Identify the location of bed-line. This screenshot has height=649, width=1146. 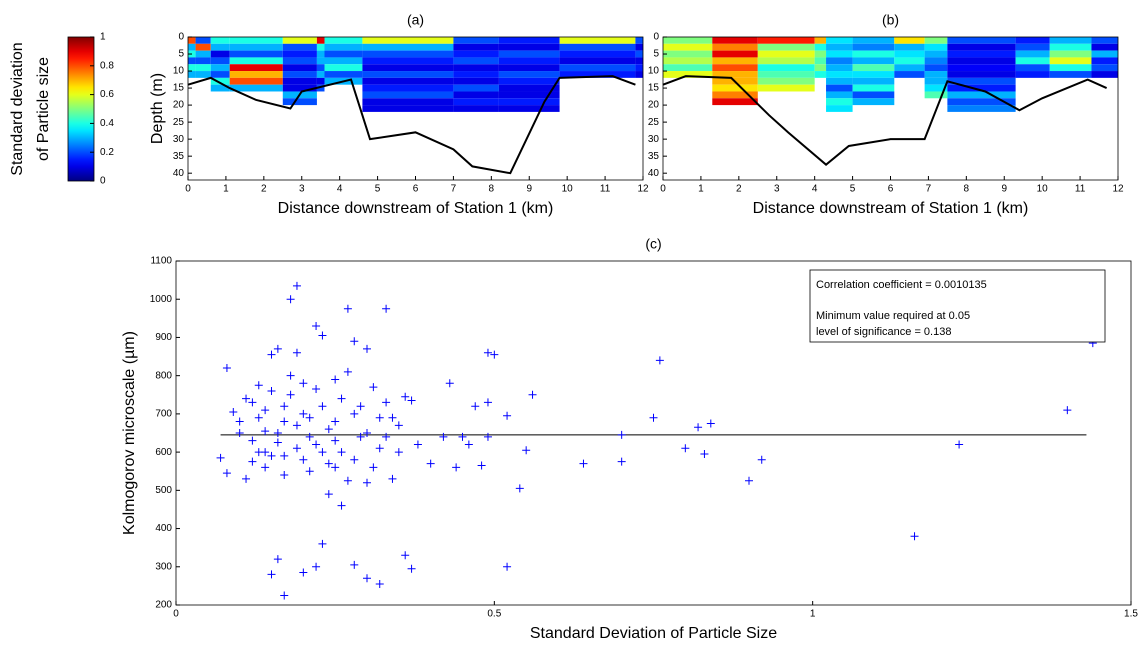
(411, 125).